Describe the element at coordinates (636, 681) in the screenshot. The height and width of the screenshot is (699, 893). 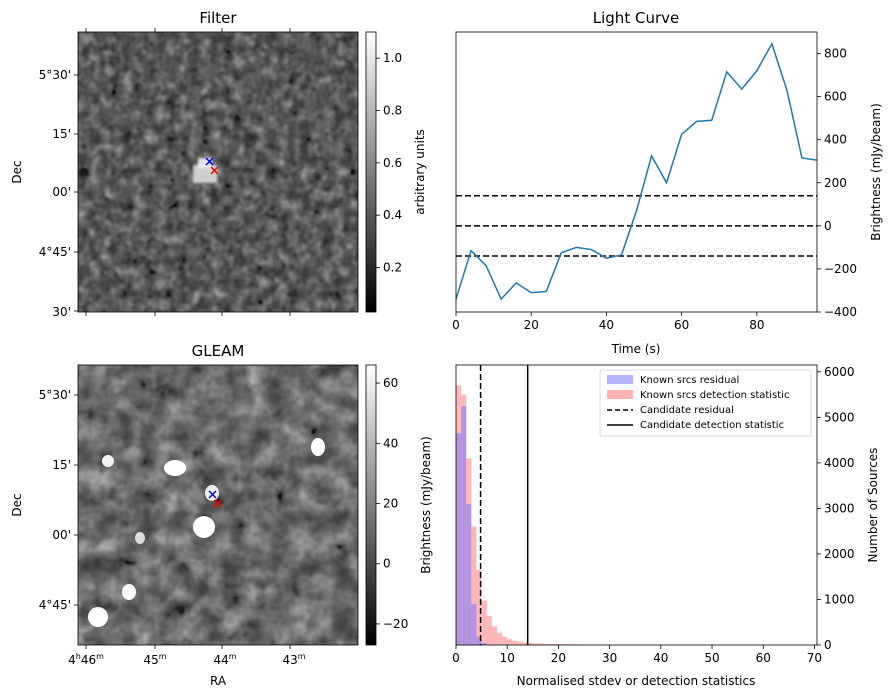
I see `histogram-xlabel: Normalised stdev or detection statistics` at that location.